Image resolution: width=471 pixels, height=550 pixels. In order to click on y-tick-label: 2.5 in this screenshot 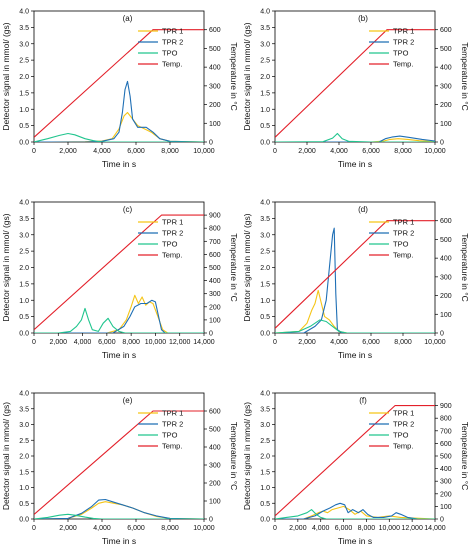, I will do `click(24, 252)`.